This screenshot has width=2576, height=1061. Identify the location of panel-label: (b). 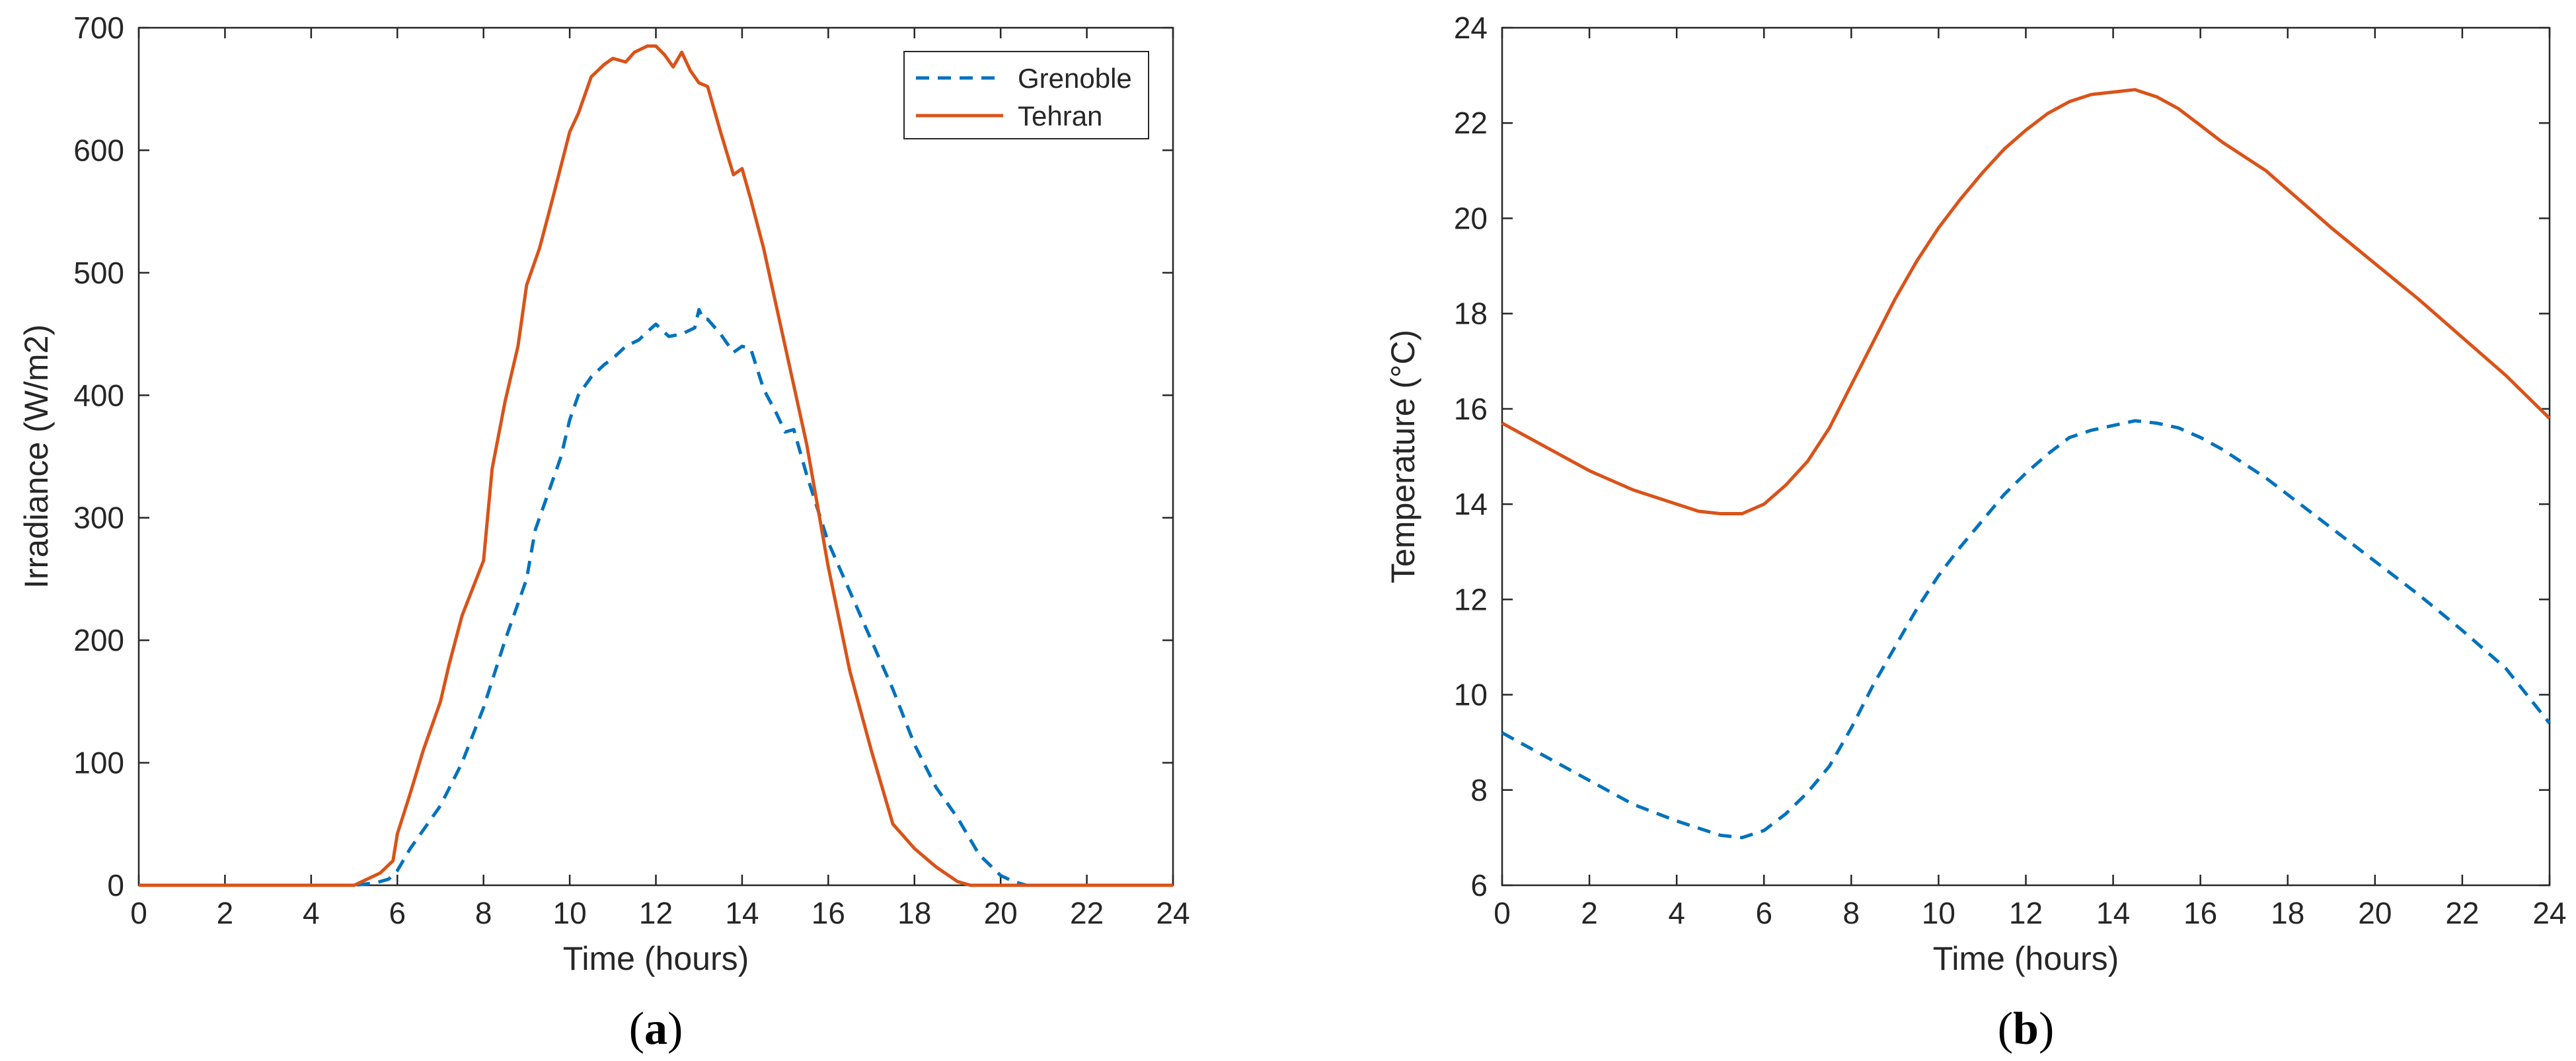
(2026, 1029).